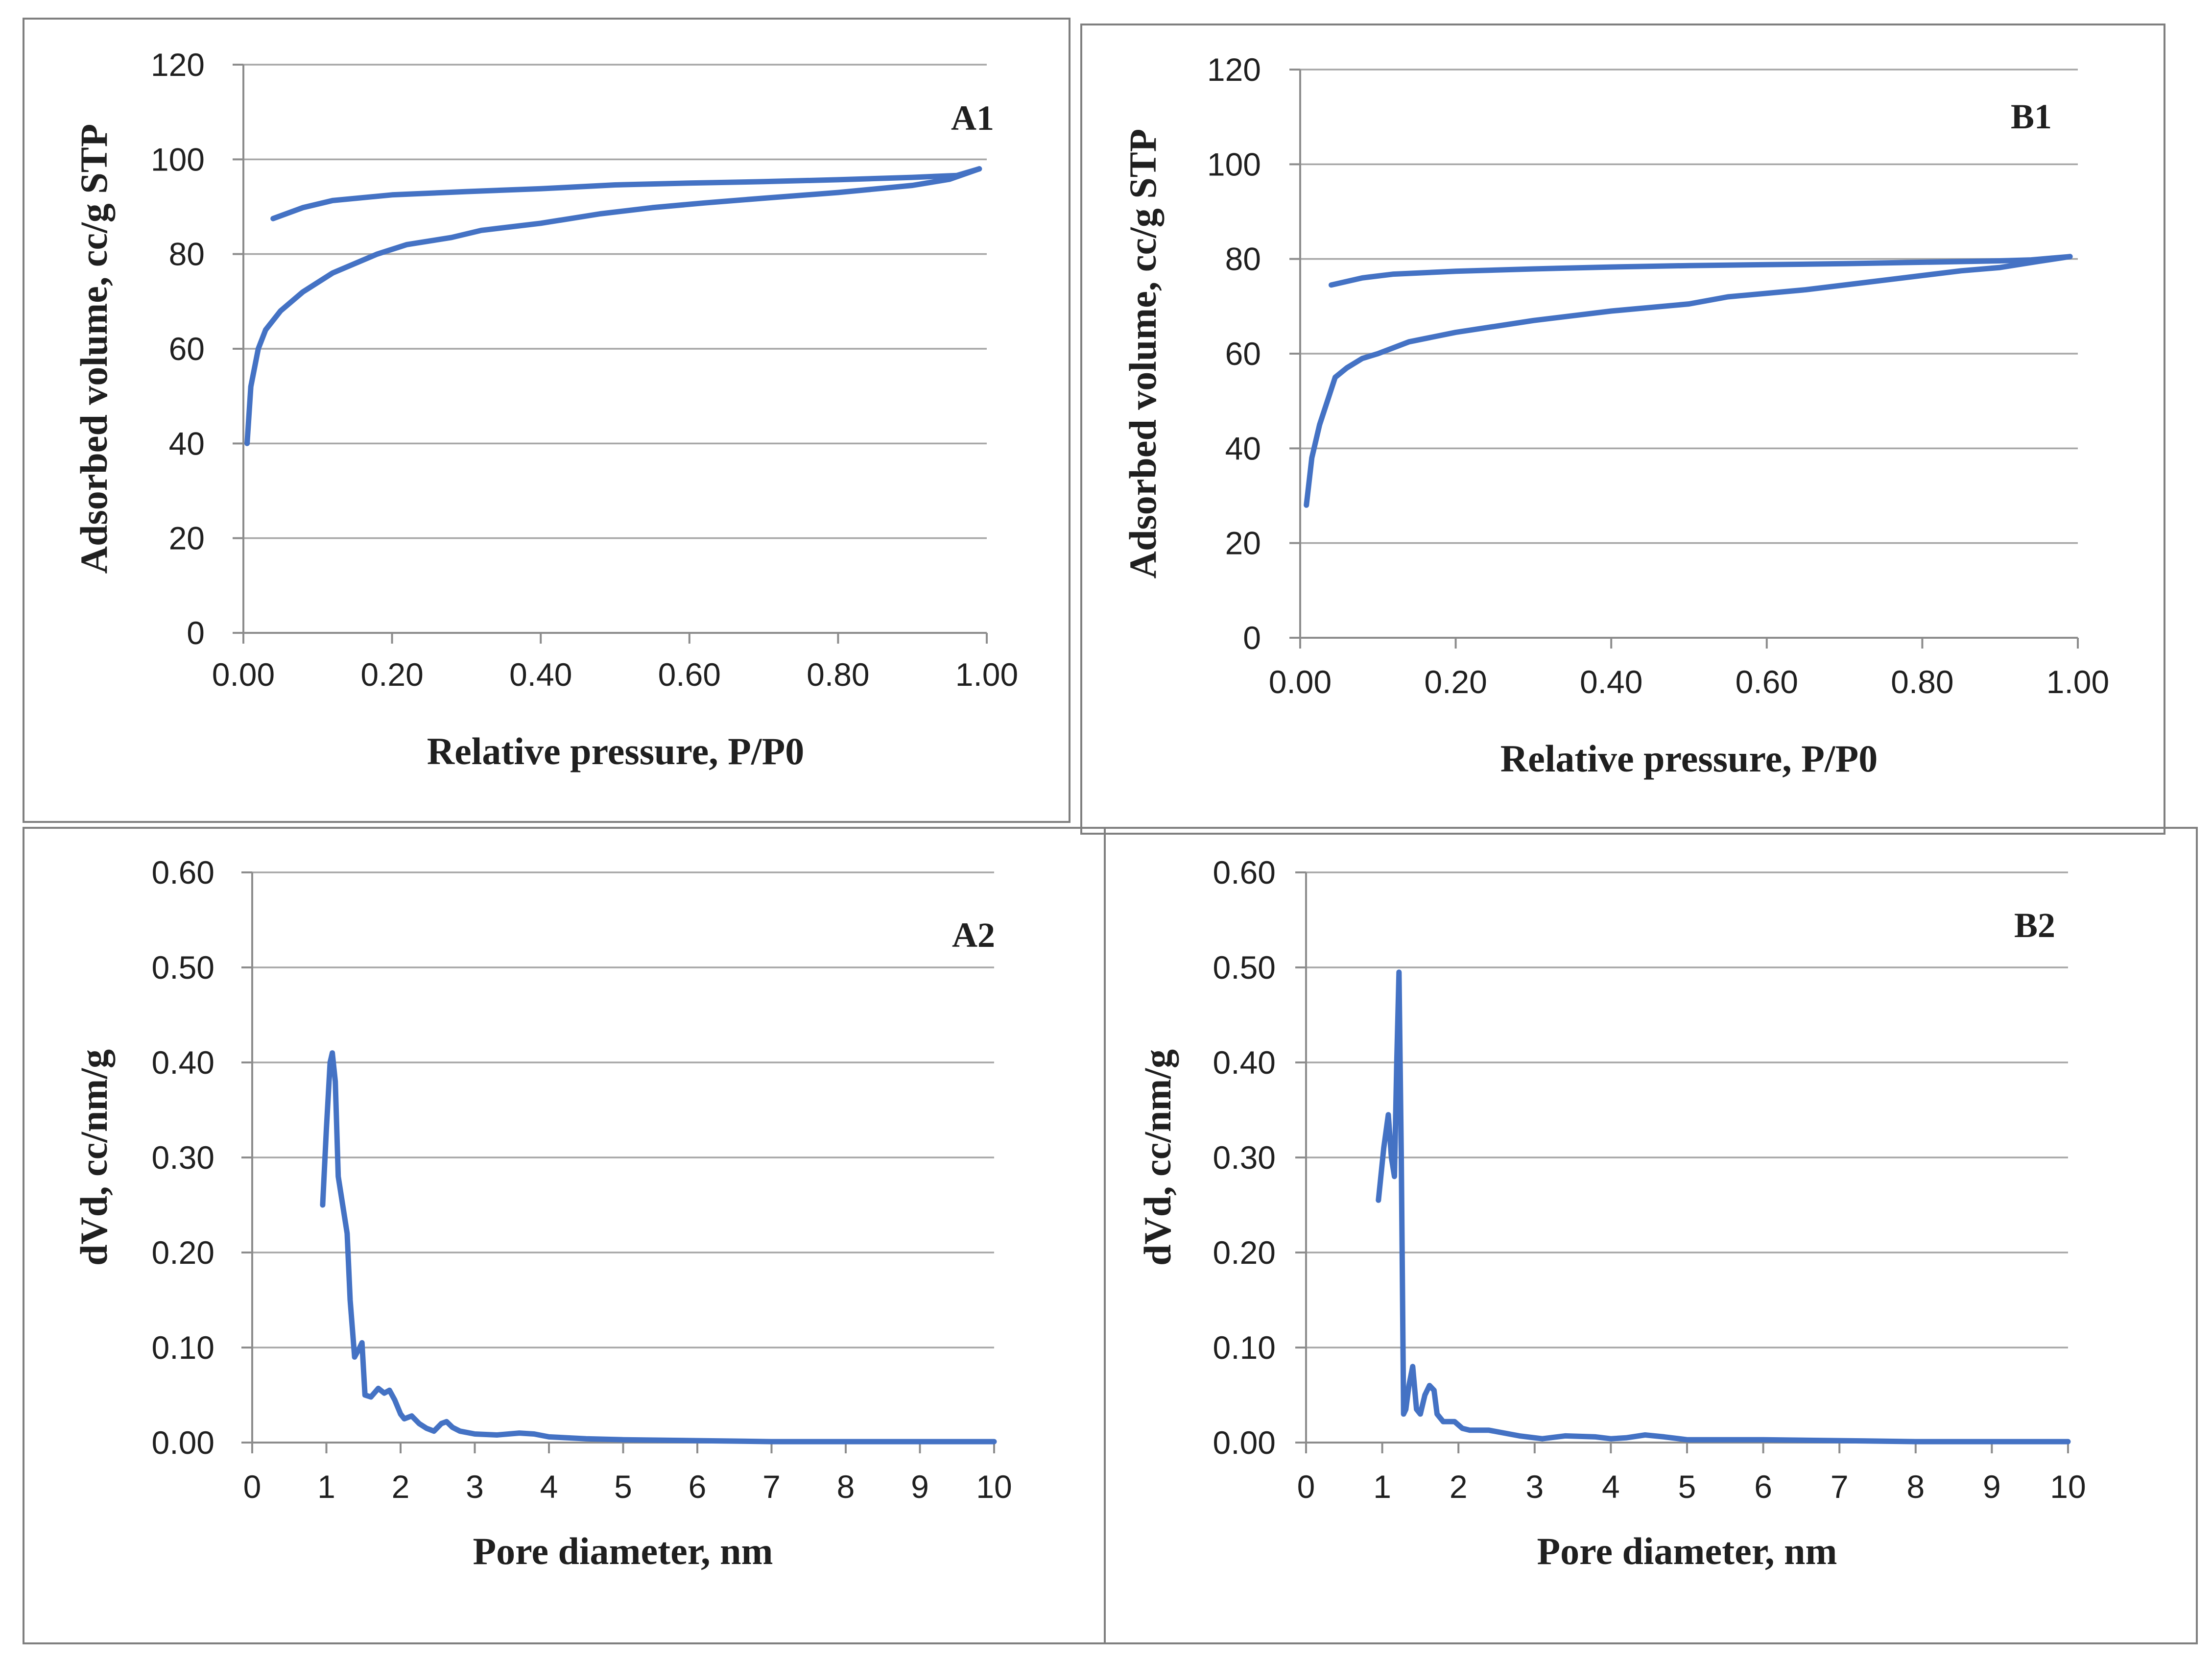  Describe the element at coordinates (2031, 117) in the screenshot. I see `panel-title-b1: B1` at that location.